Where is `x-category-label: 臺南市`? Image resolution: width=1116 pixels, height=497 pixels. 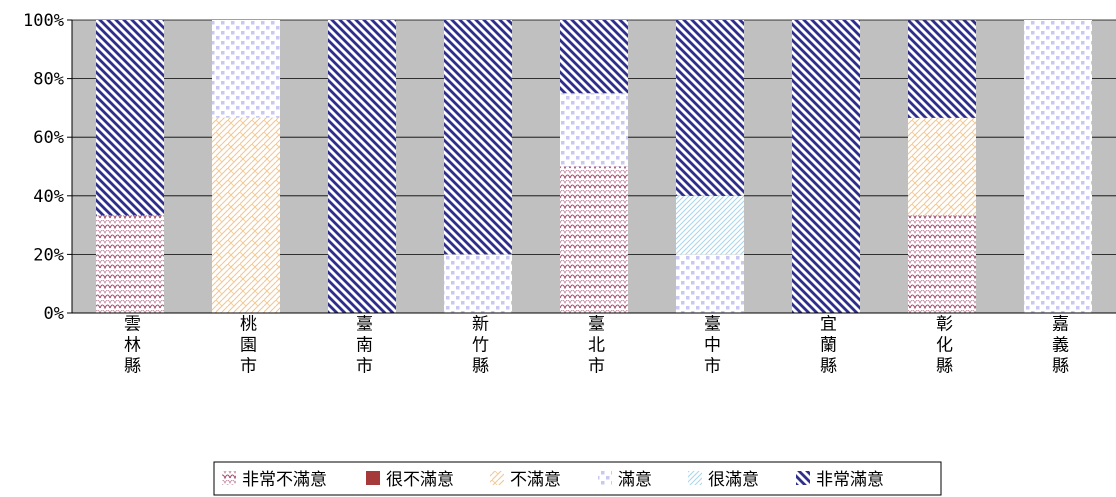
x-category-label: 臺南市 is located at coordinates (362, 345).